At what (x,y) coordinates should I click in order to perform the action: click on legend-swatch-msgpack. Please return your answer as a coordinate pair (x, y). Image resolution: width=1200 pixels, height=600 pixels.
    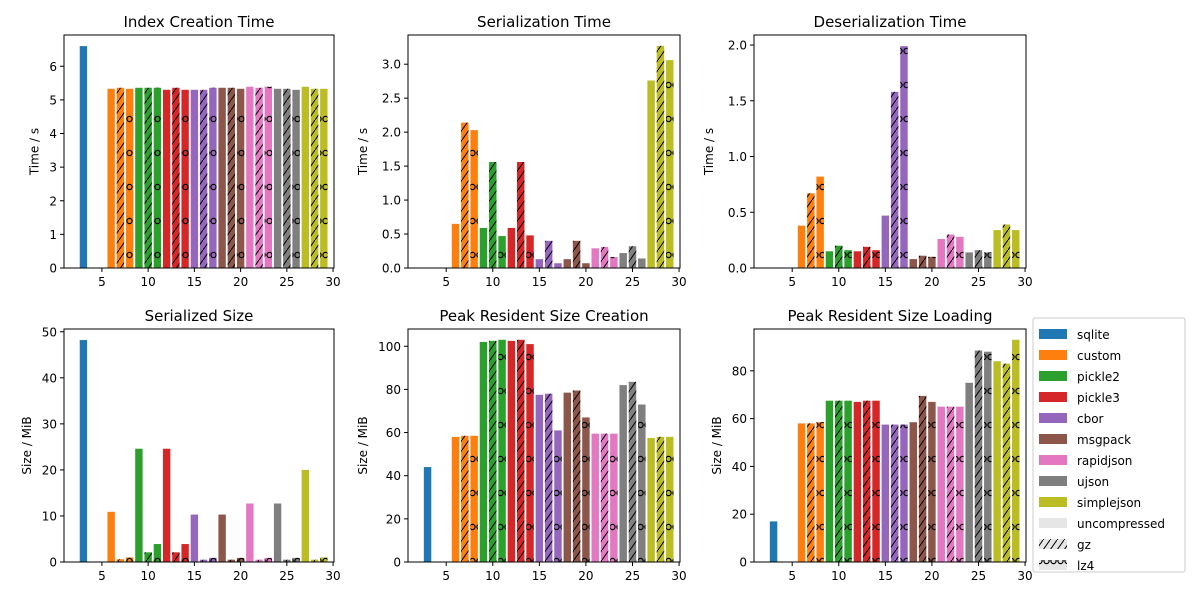
    Looking at the image, I should click on (1053, 439).